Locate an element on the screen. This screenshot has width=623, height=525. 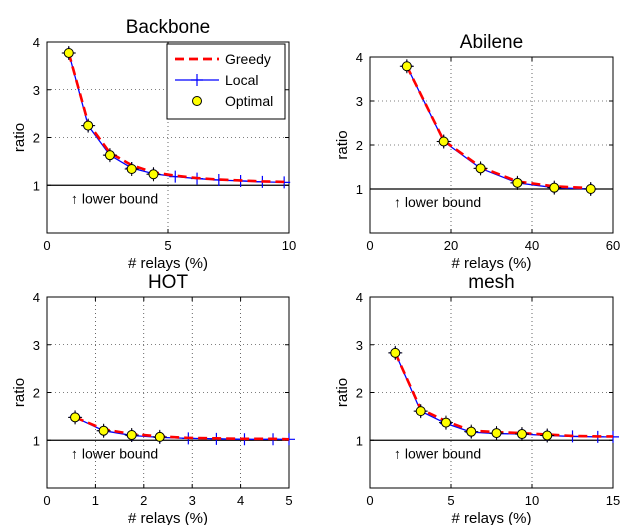
legend: Greedy Local Optimal is located at coordinates (226, 81).